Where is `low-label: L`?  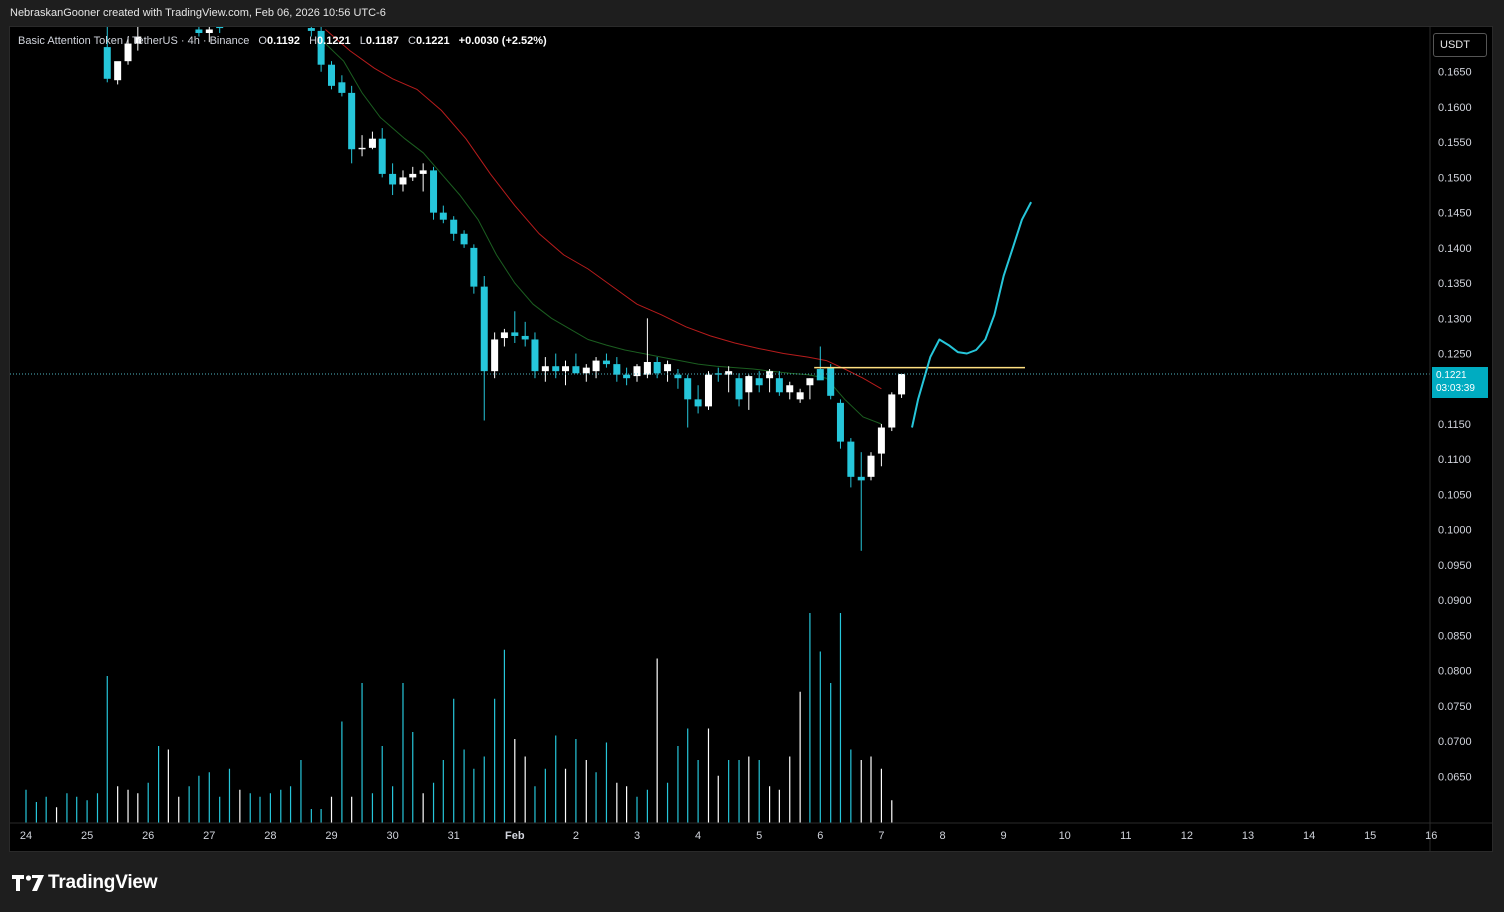 low-label: L is located at coordinates (362, 41).